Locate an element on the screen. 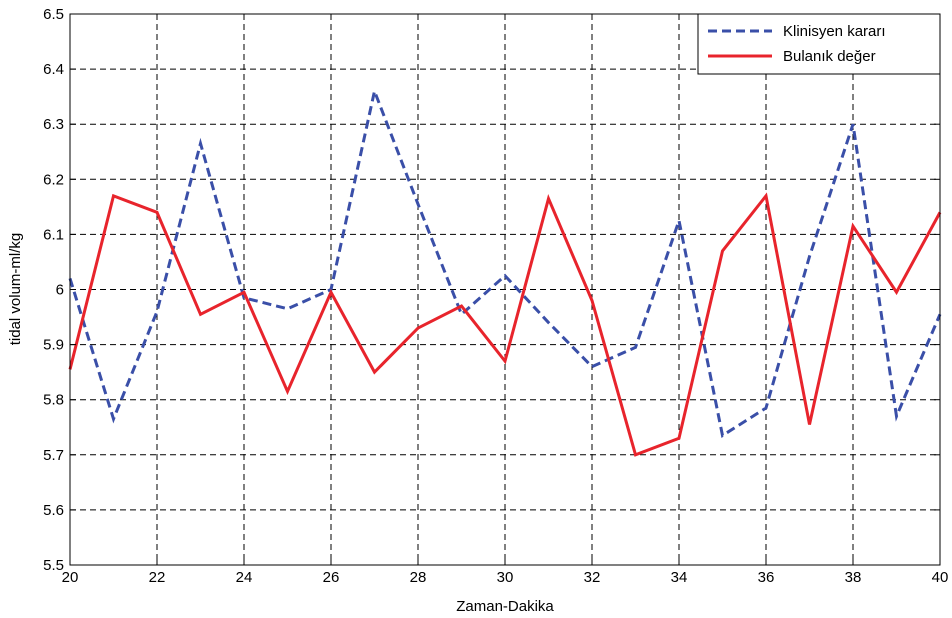 This screenshot has height=618, width=952. legend-box is located at coordinates (819, 44).